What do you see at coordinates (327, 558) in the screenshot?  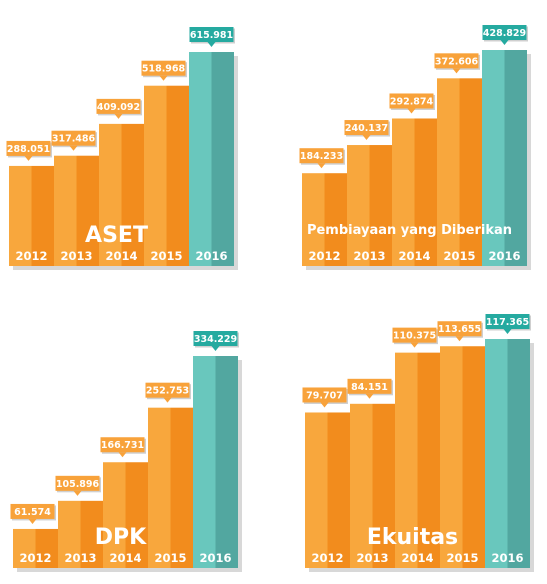 I see `year-label: 2012` at bounding box center [327, 558].